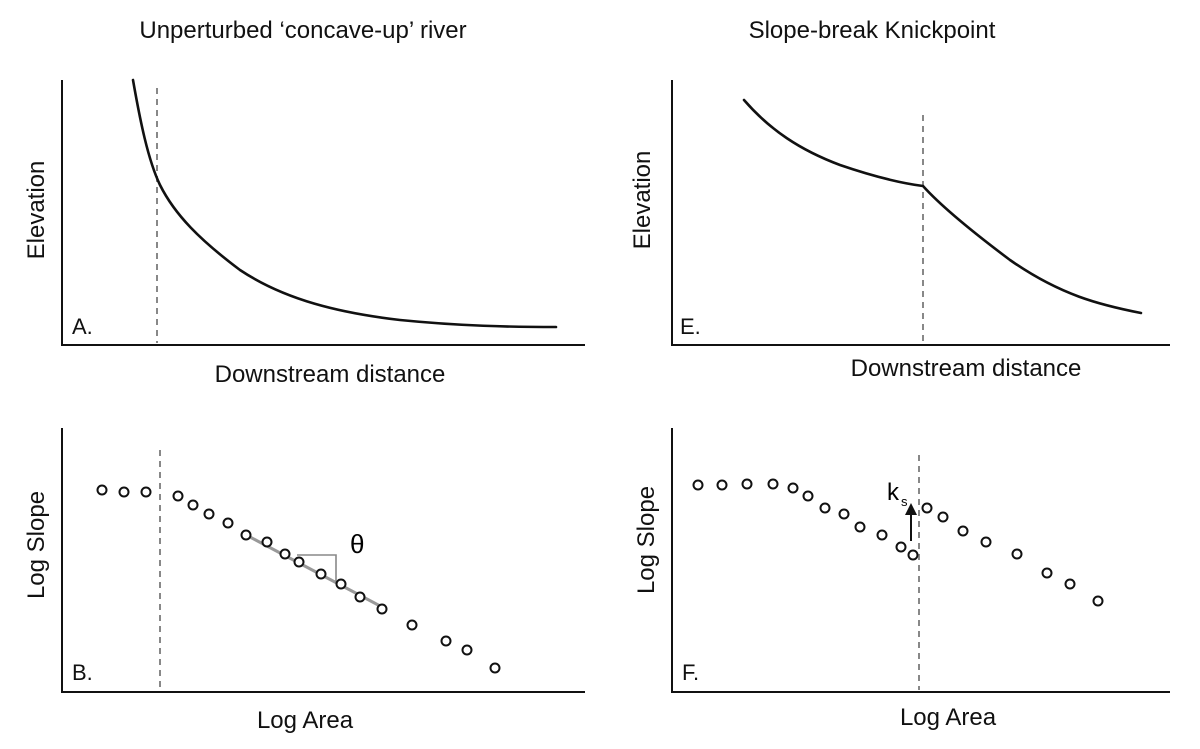 Image resolution: width=1200 pixels, height=749 pixels. What do you see at coordinates (872, 30) in the screenshot?
I see `title-right: Slope-break Knickpoint` at bounding box center [872, 30].